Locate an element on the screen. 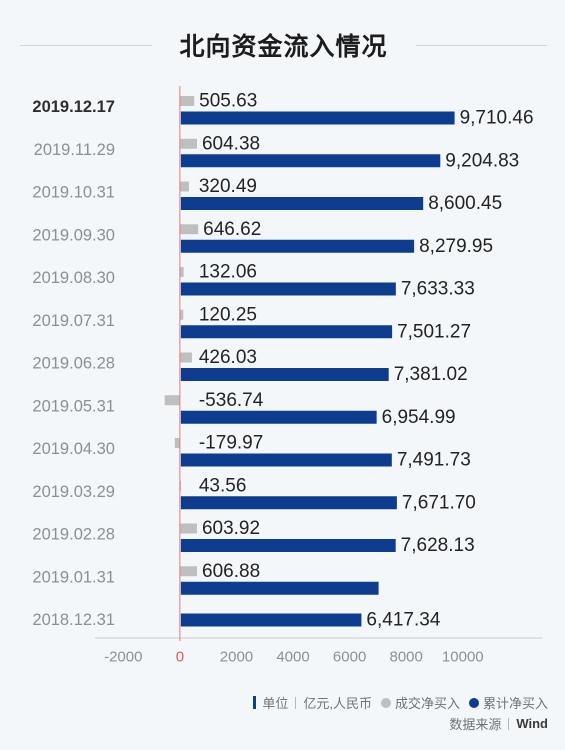  net-buy-value-label: 606.88 is located at coordinates (231, 571).